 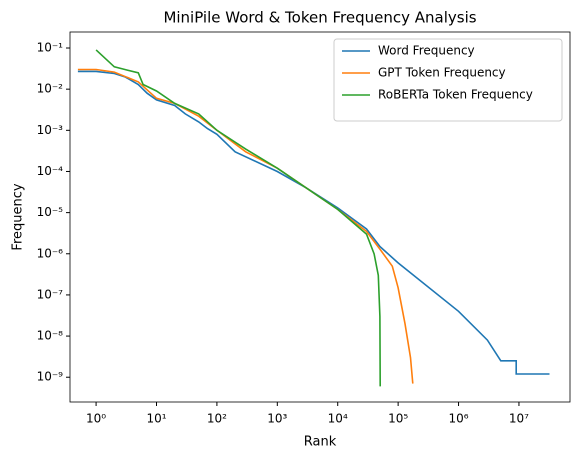 What do you see at coordinates (50, 48) in the screenshot?
I see `y-tick-label: 10⁻¹` at bounding box center [50, 48].